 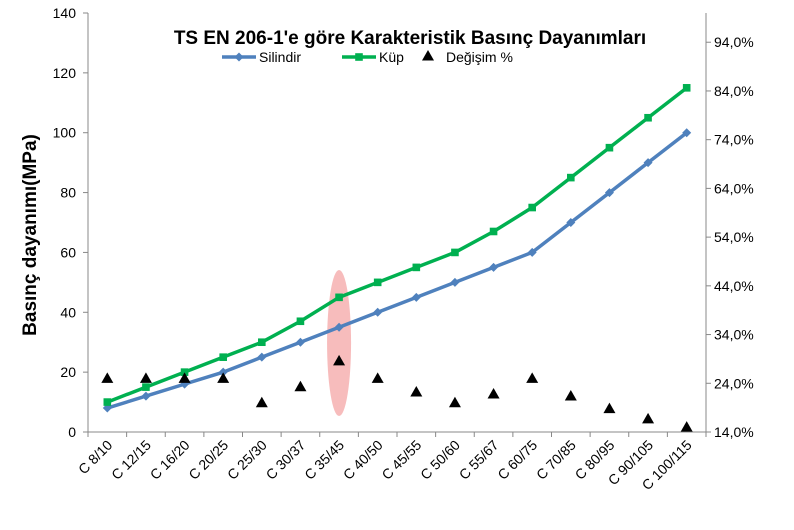 I want to click on y2-tick-label: 84,0%, so click(x=734, y=91).